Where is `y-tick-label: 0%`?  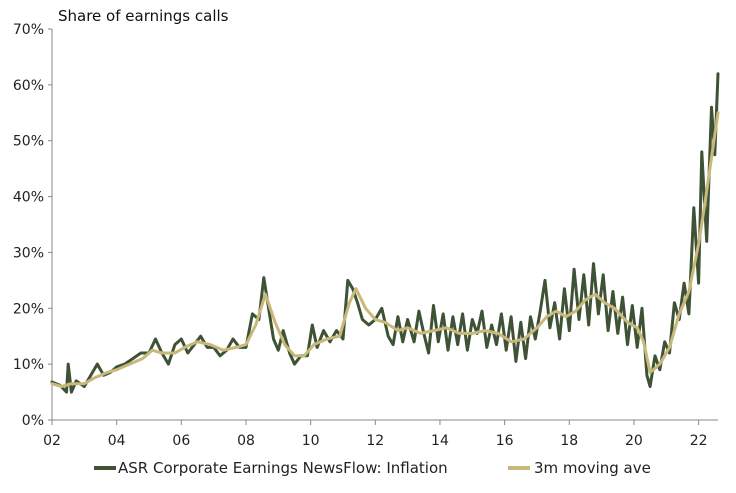
y-tick-label: 0% is located at coordinates (33, 421).